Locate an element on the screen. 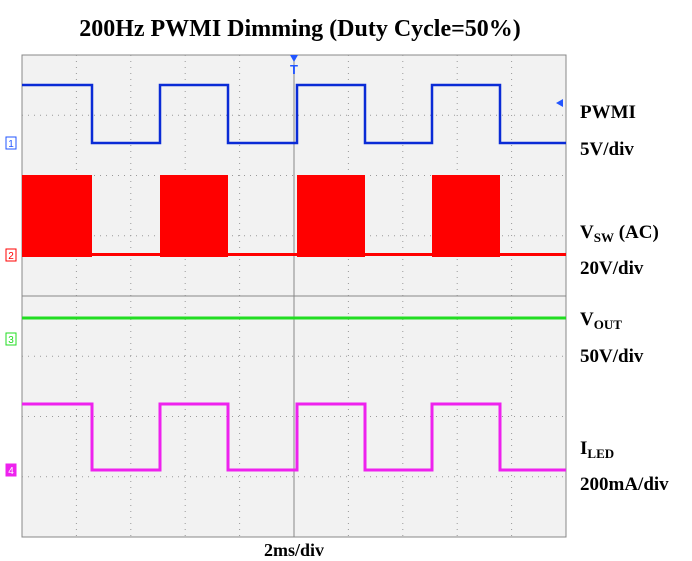 The height and width of the screenshot is (561, 692). vsw-trace is located at coordinates (294, 216).